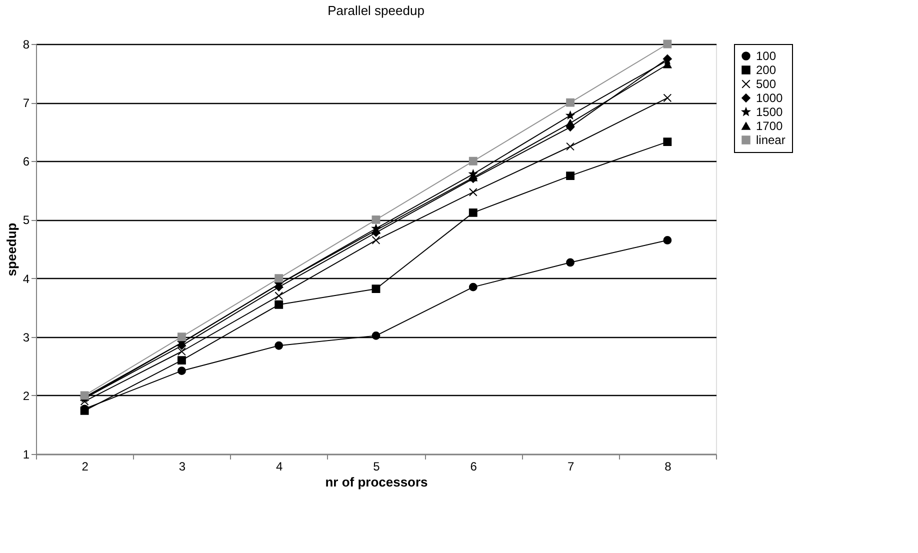 The width and height of the screenshot is (918, 553). What do you see at coordinates (280, 467) in the screenshot?
I see `x-tick-label: 4` at bounding box center [280, 467].